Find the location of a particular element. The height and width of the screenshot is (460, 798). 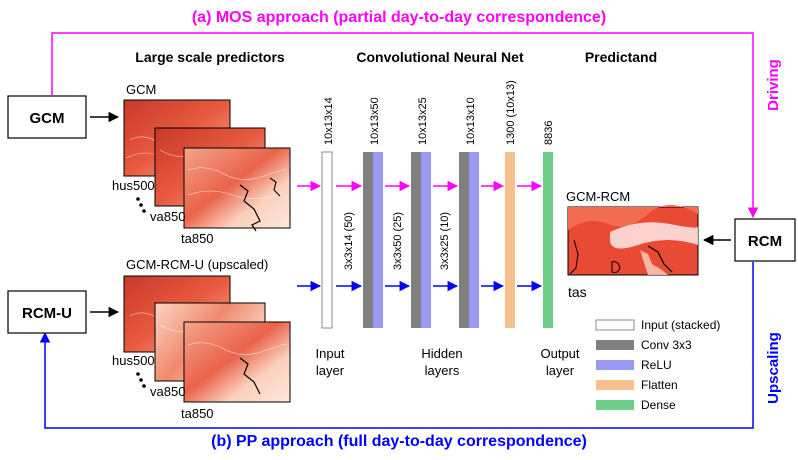

var-va850-bottom: va850 is located at coordinates (167, 391).